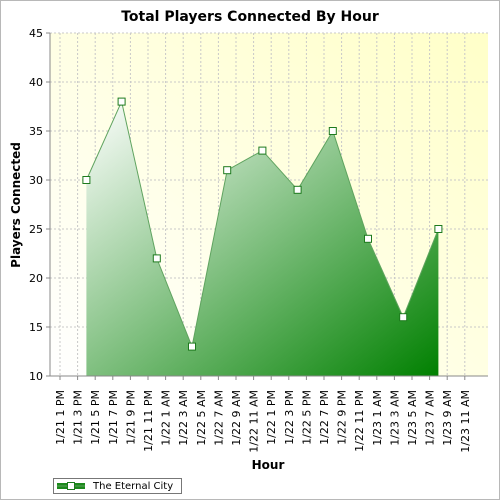 The width and height of the screenshot is (500, 500). What do you see at coordinates (36, 82) in the screenshot?
I see `y-tick-label: 40` at bounding box center [36, 82].